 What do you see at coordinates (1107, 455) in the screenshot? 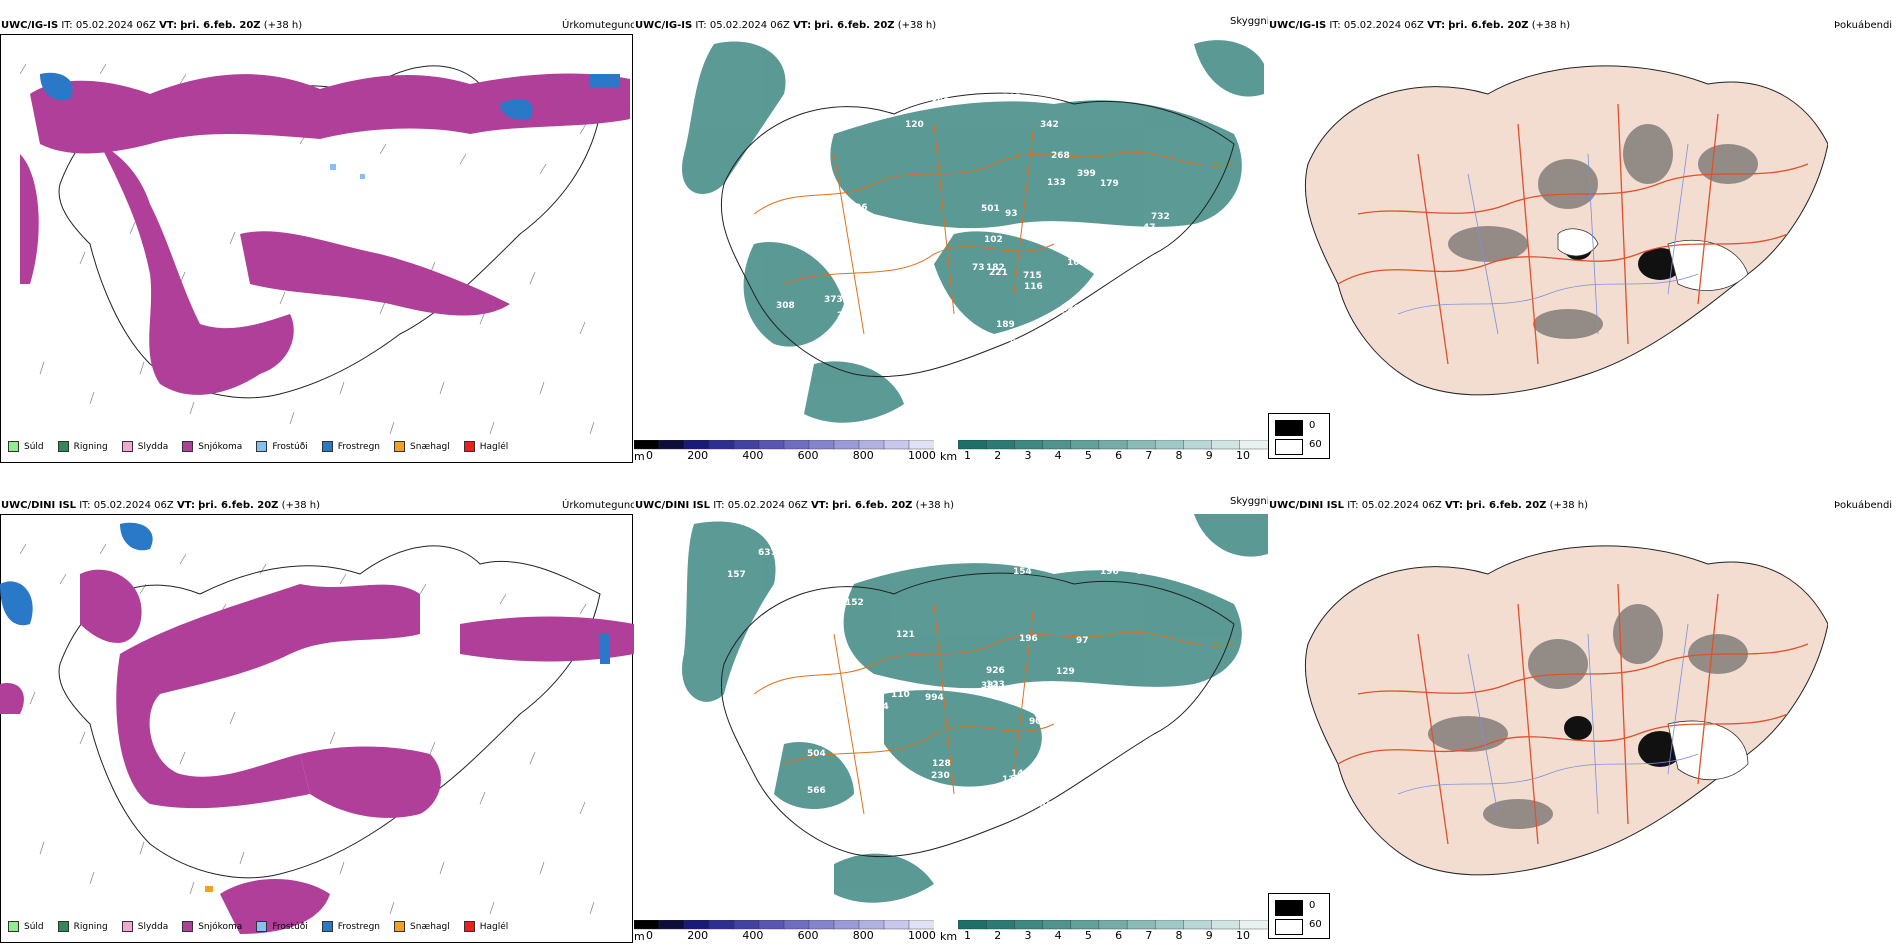
I see `visibility-ticks-top: 1 2 3 4 5 6 7 8 9 10` at bounding box center [1107, 455].